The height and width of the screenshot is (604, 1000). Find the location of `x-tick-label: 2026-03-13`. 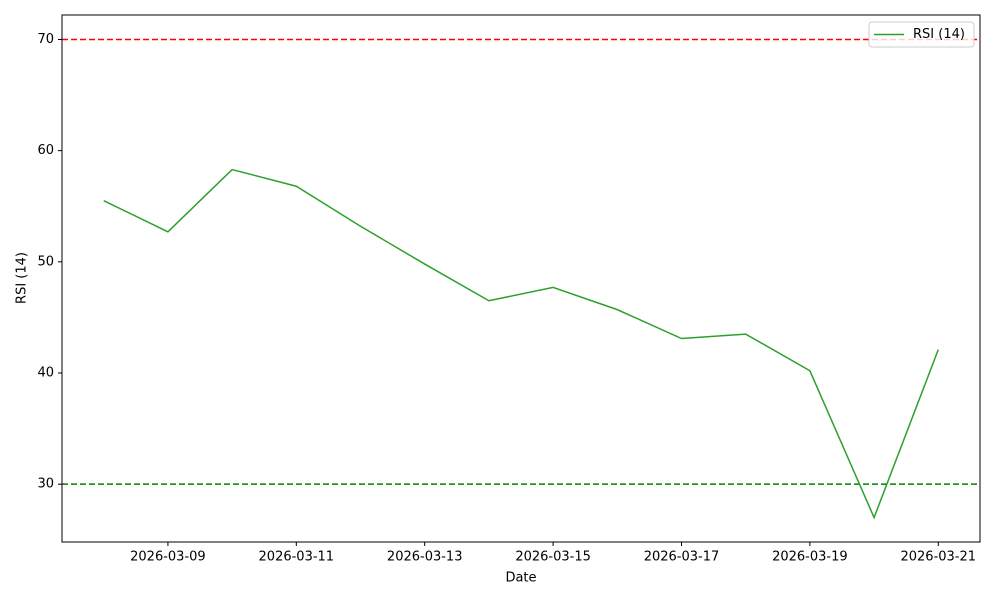

x-tick-label: 2026-03-13 is located at coordinates (425, 557).